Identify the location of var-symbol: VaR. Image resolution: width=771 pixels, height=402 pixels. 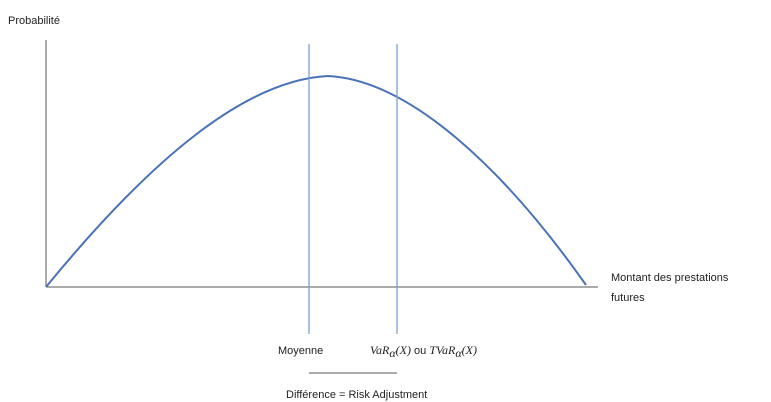
(380, 350).